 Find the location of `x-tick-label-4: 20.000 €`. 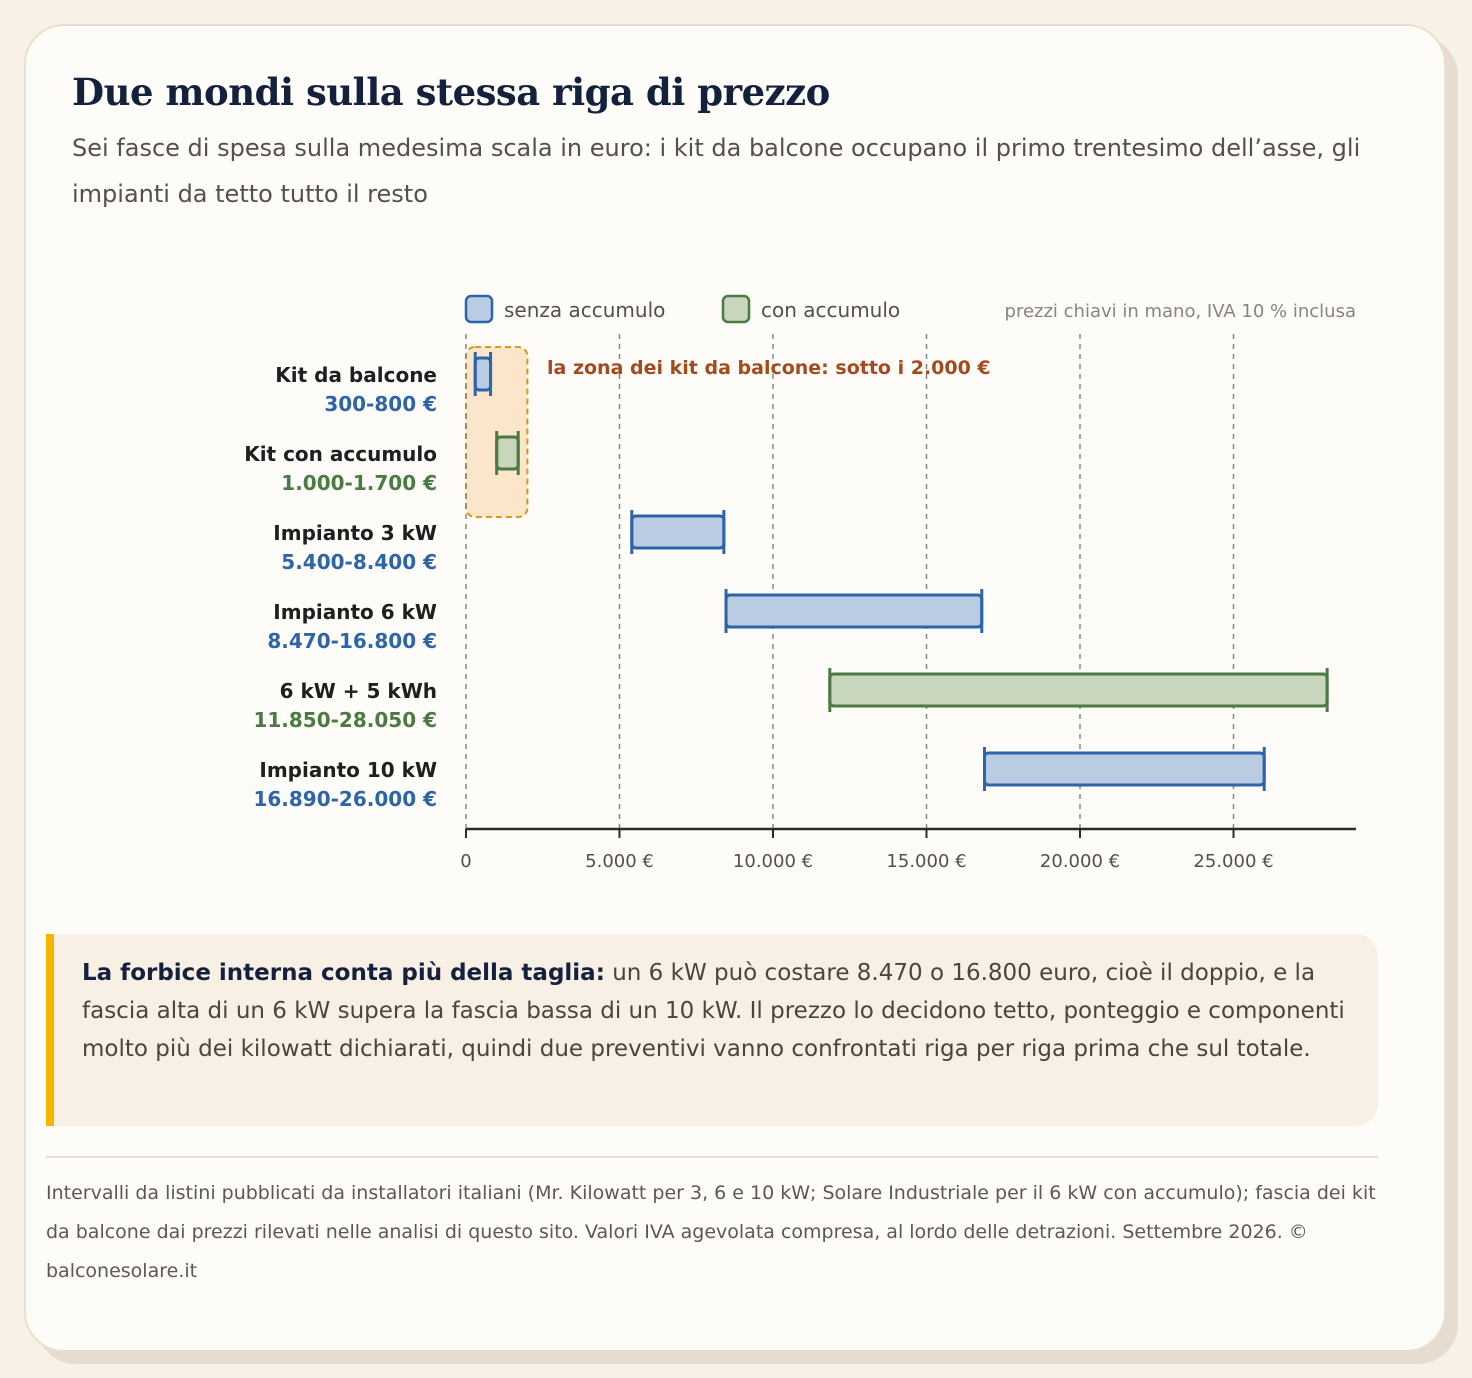

x-tick-label-4: 20.000 € is located at coordinates (1080, 861).